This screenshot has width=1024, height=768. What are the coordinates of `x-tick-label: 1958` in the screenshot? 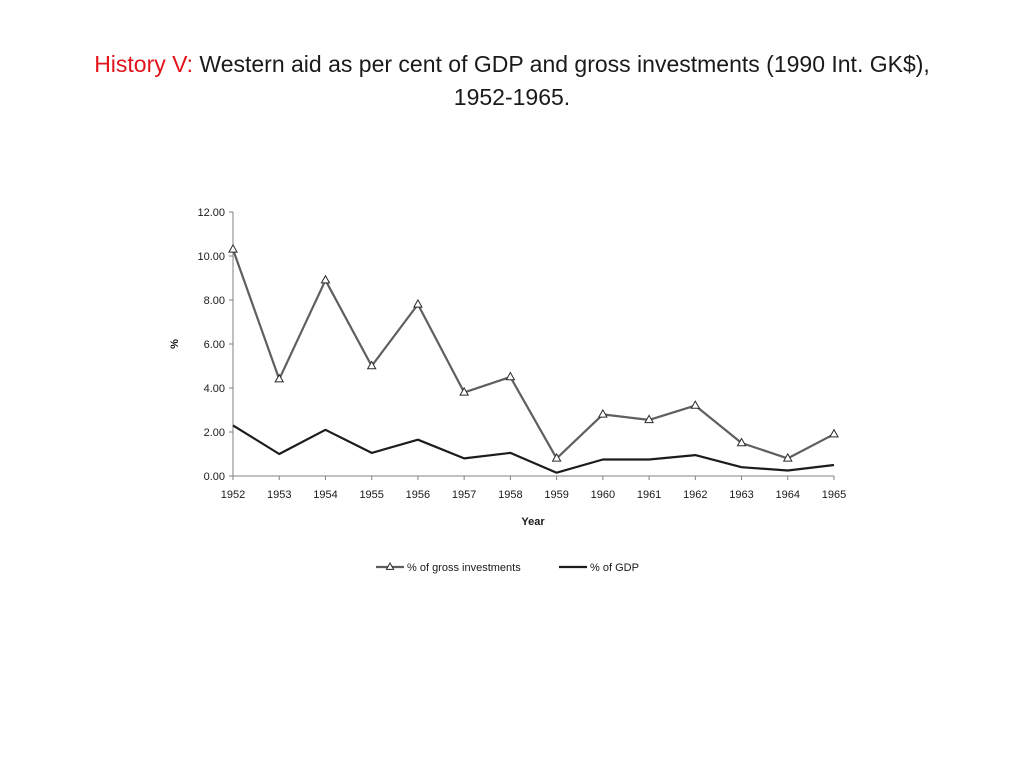 It's located at (510, 495).